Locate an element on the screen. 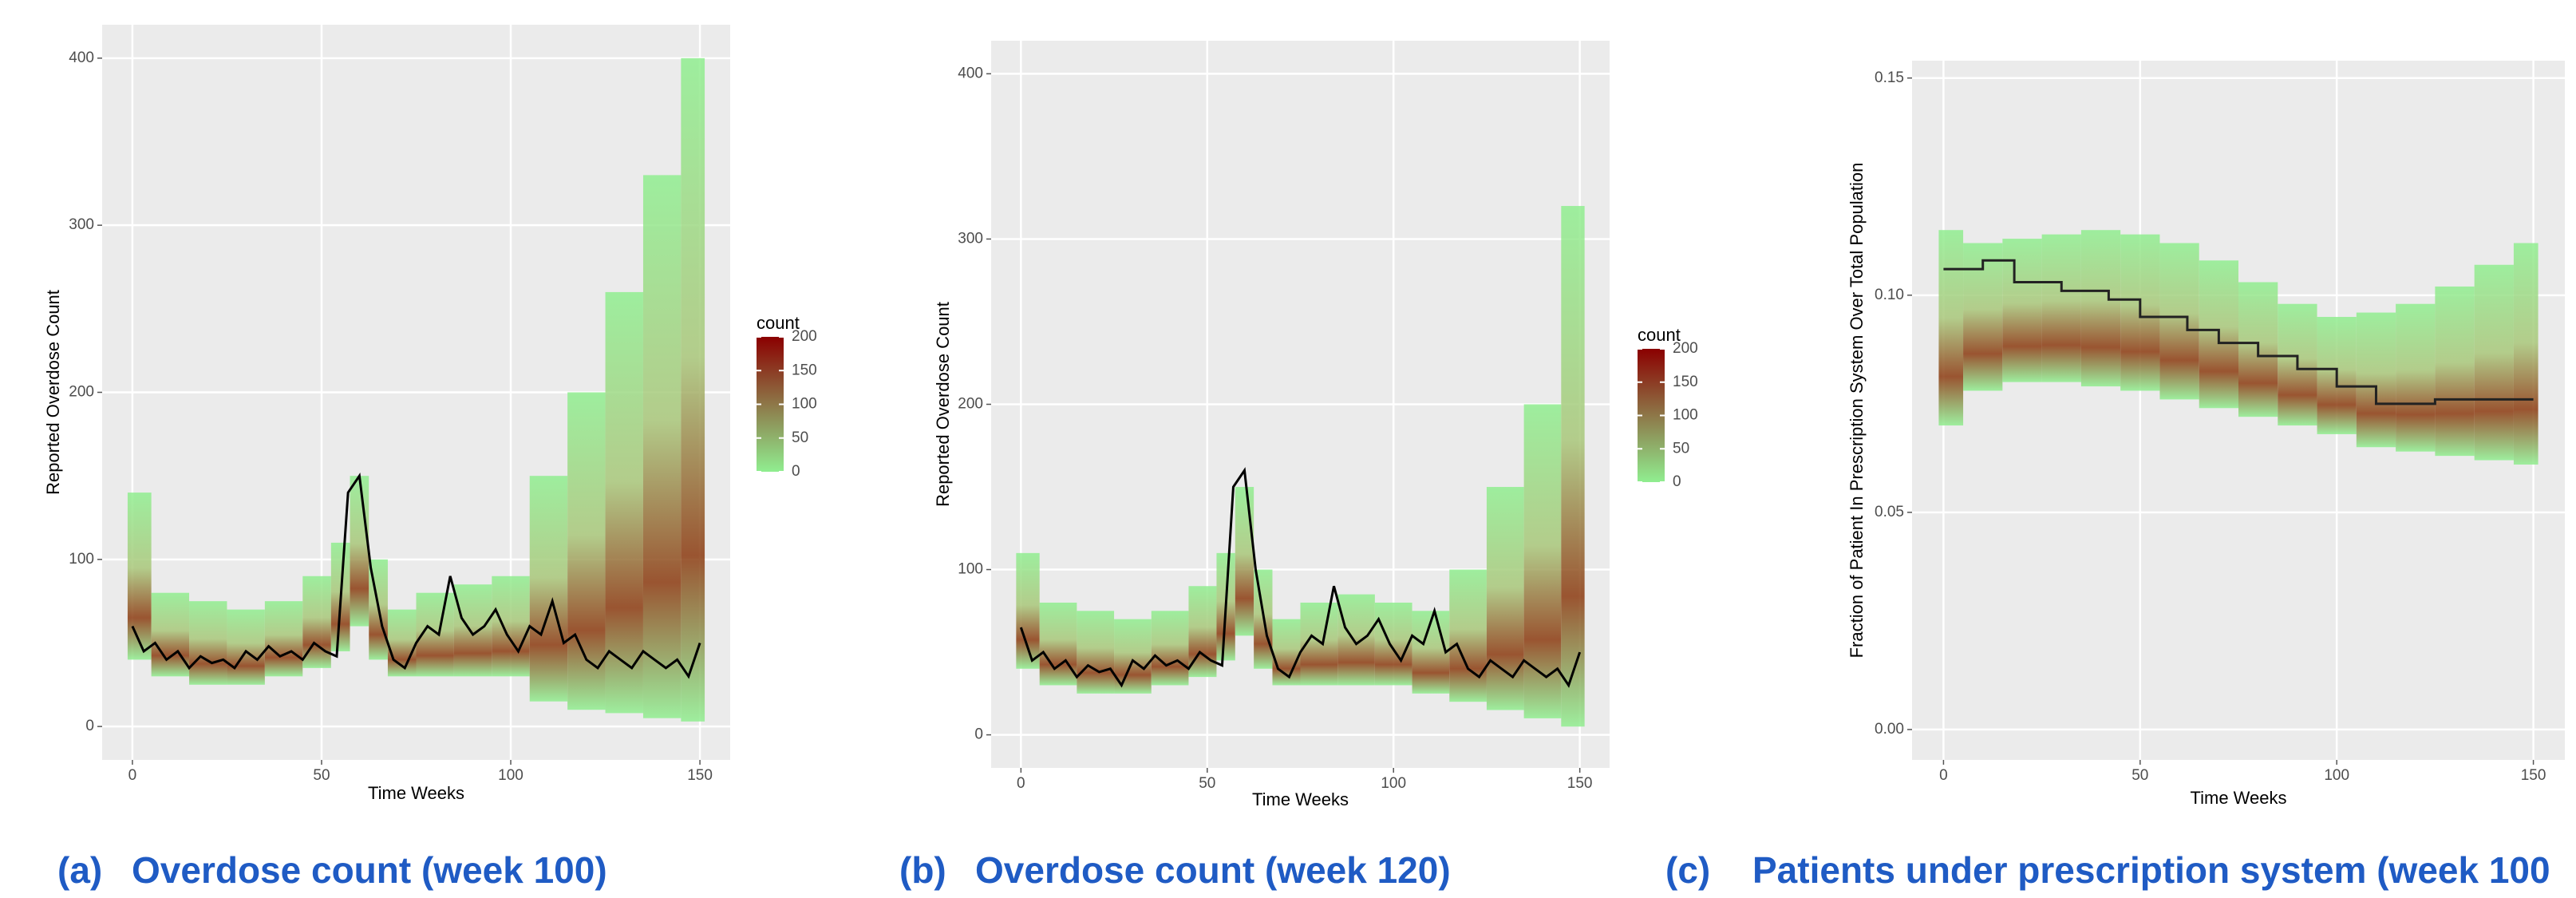 Image resolution: width=2576 pixels, height=898 pixels. y-tick-label: 0.05 is located at coordinates (1889, 512).